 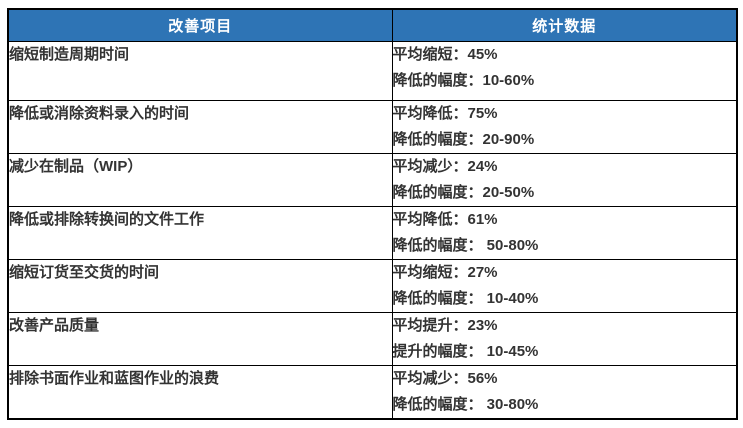 I want to click on stat-line-2: 降低的幅度： 30-80%, so click(x=465, y=404).